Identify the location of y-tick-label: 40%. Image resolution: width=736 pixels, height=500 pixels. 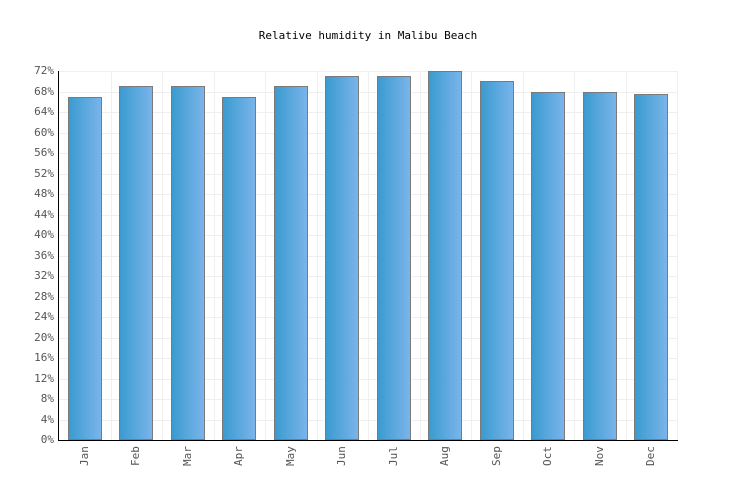
(44, 234).